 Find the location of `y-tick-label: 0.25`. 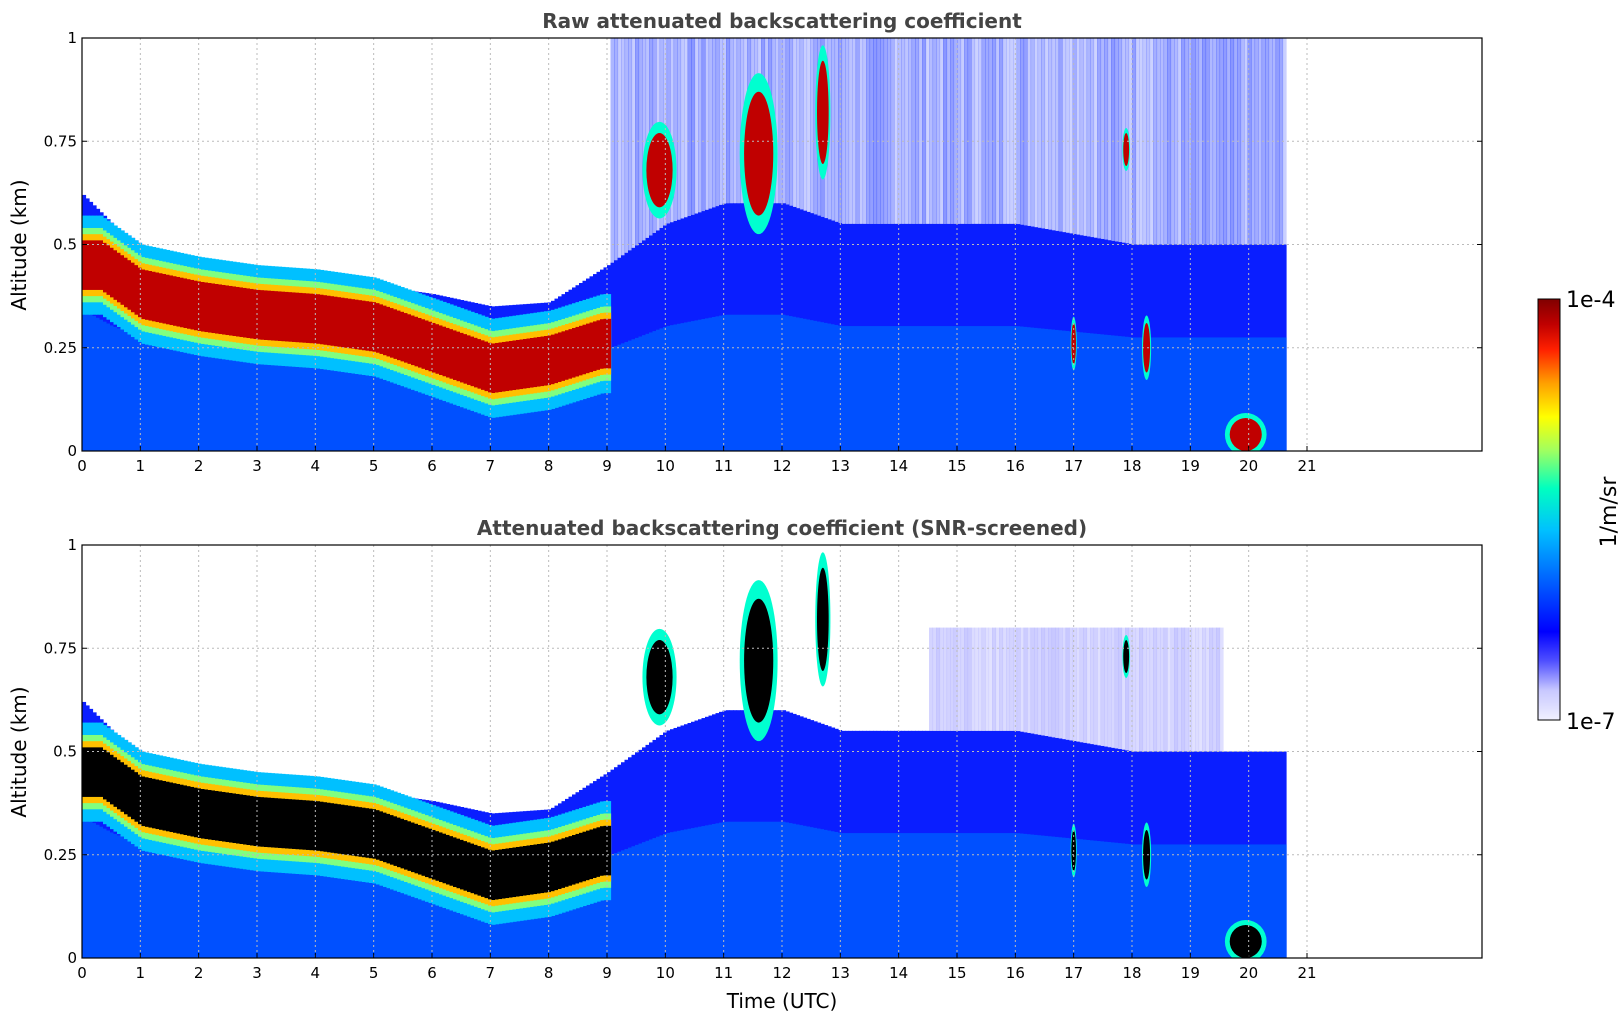

y-tick-label: 0.25 is located at coordinates (60, 348).